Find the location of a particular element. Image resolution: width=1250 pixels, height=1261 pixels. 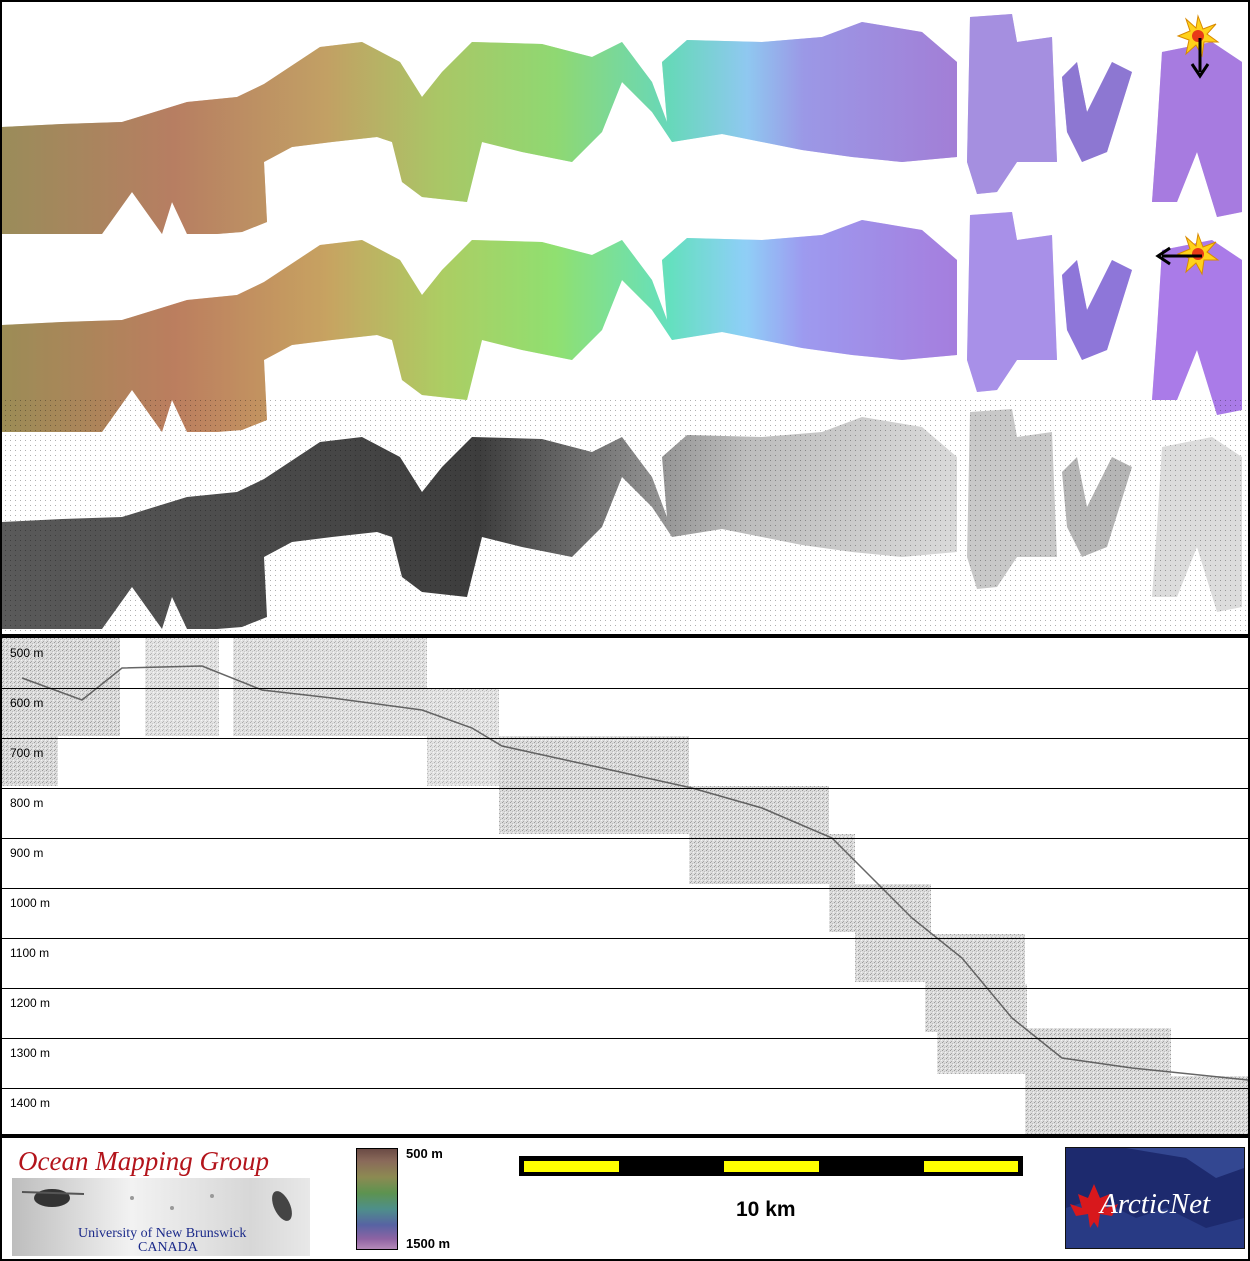

depth-label: 600 m is located at coordinates (27, 703).